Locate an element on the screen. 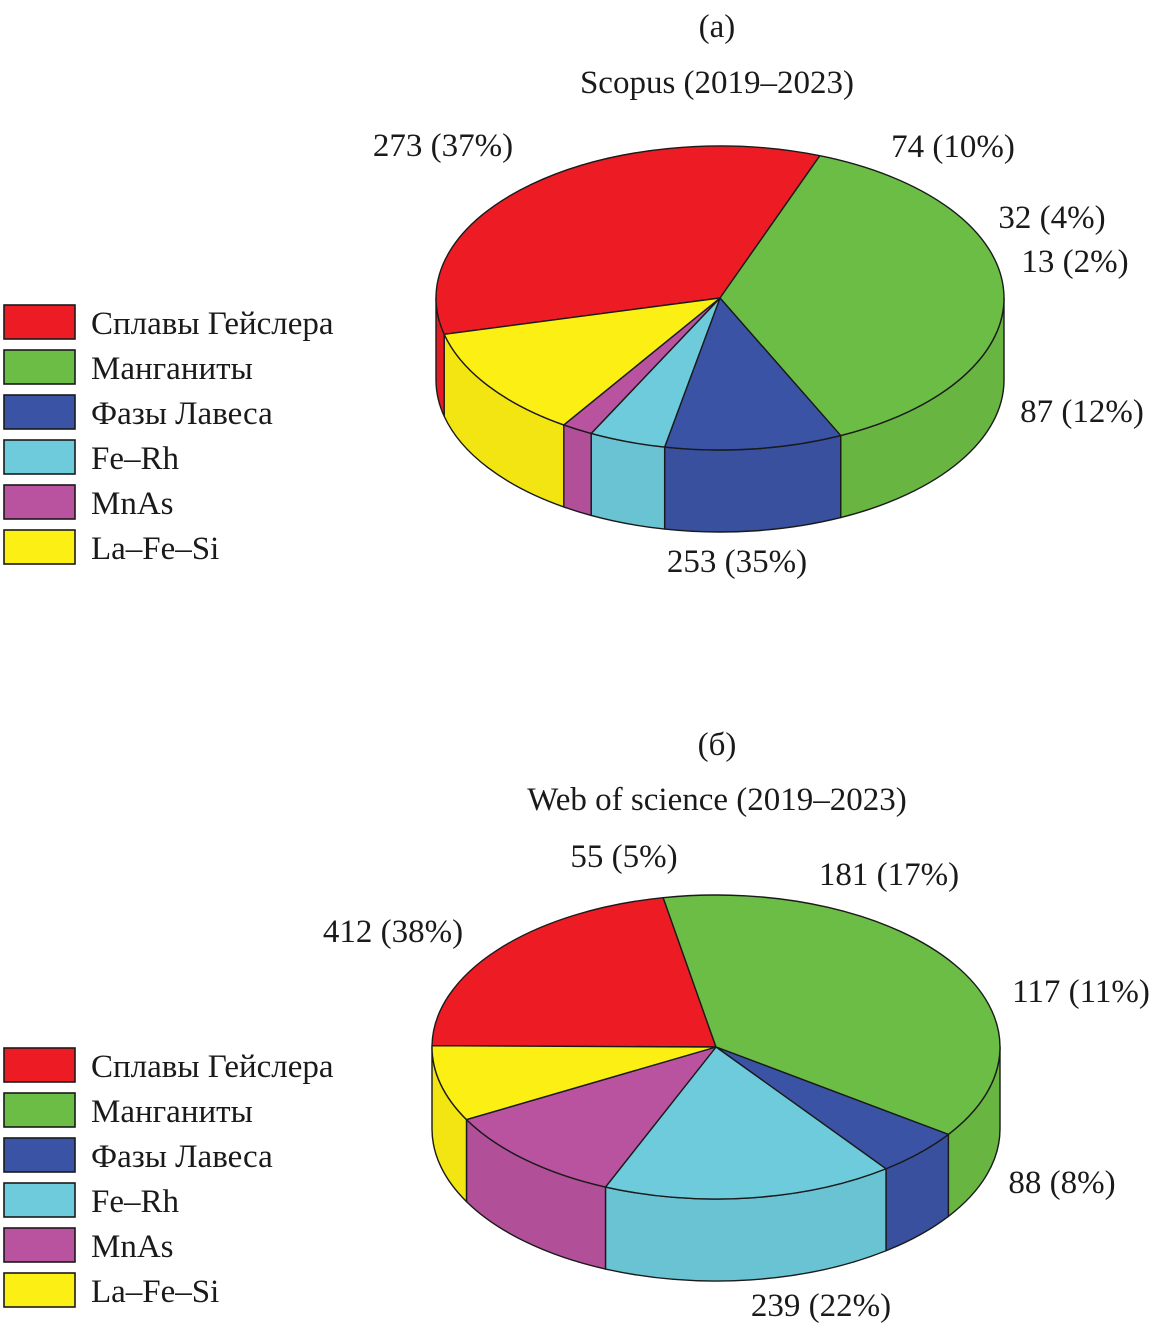 Image resolution: width=1162 pixels, height=1339 pixels. chart-a-panel-label: (а) is located at coordinates (717, 27).